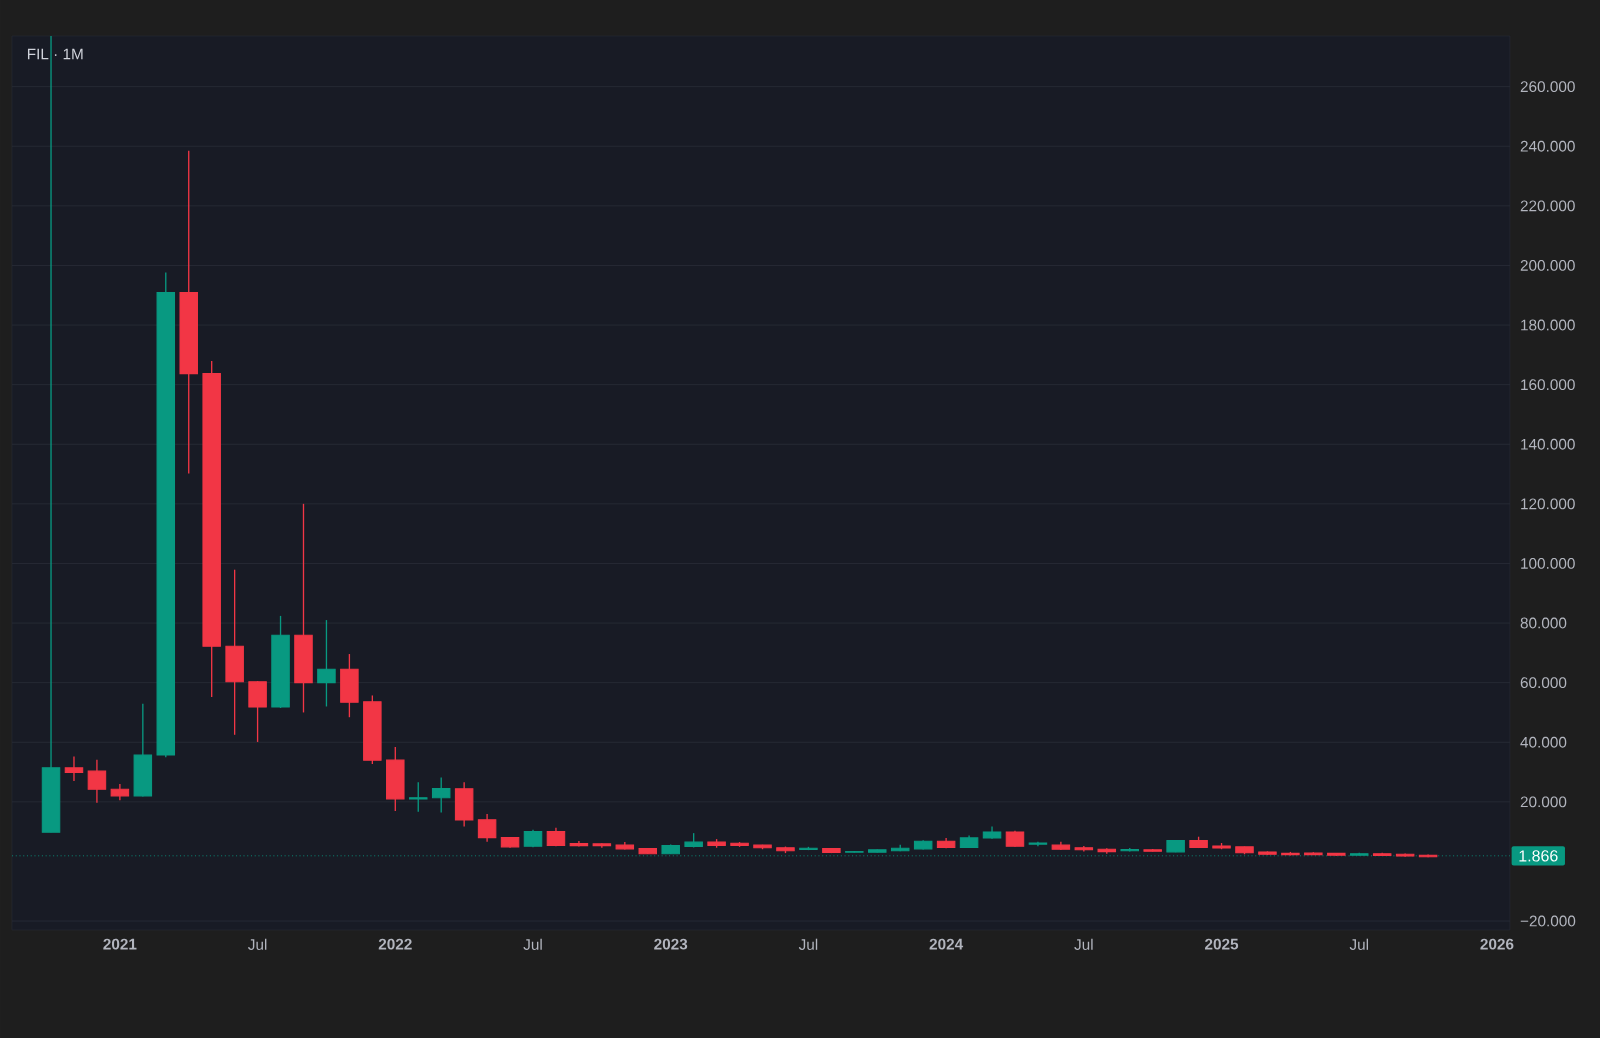 The height and width of the screenshot is (1038, 1600). What do you see at coordinates (1543, 683) in the screenshot?
I see `y-tick-label: 60.000` at bounding box center [1543, 683].